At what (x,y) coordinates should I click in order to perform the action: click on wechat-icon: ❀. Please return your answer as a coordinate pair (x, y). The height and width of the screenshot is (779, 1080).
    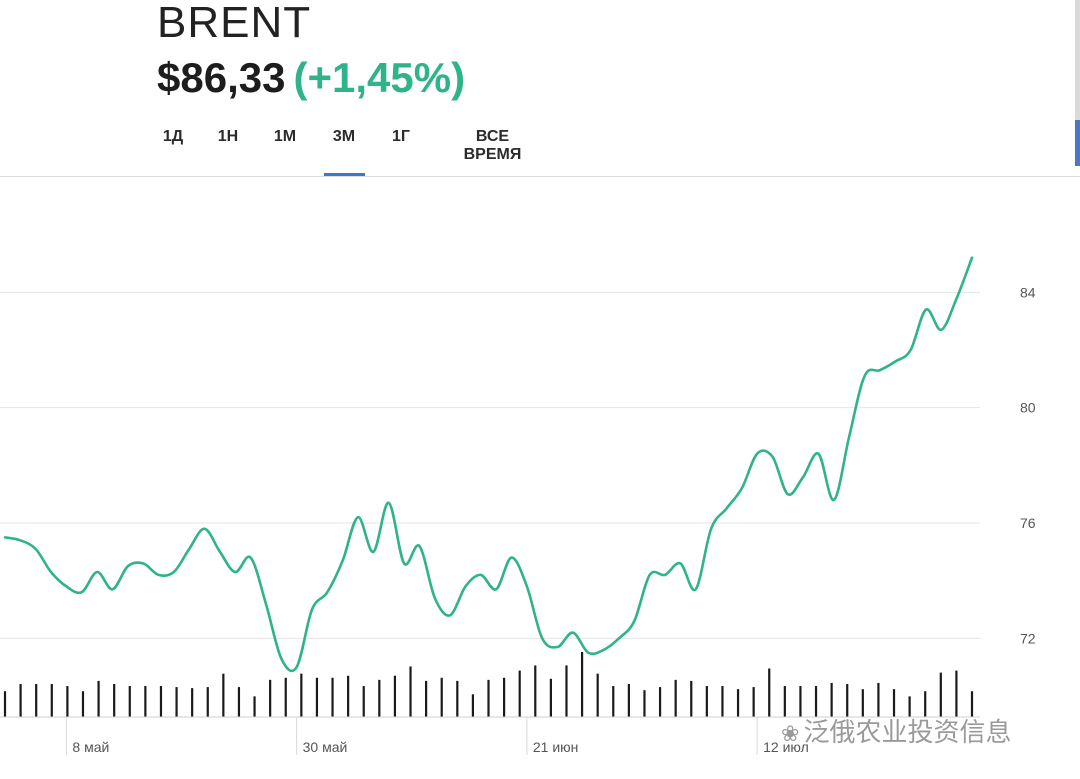
    Looking at the image, I should click on (790, 733).